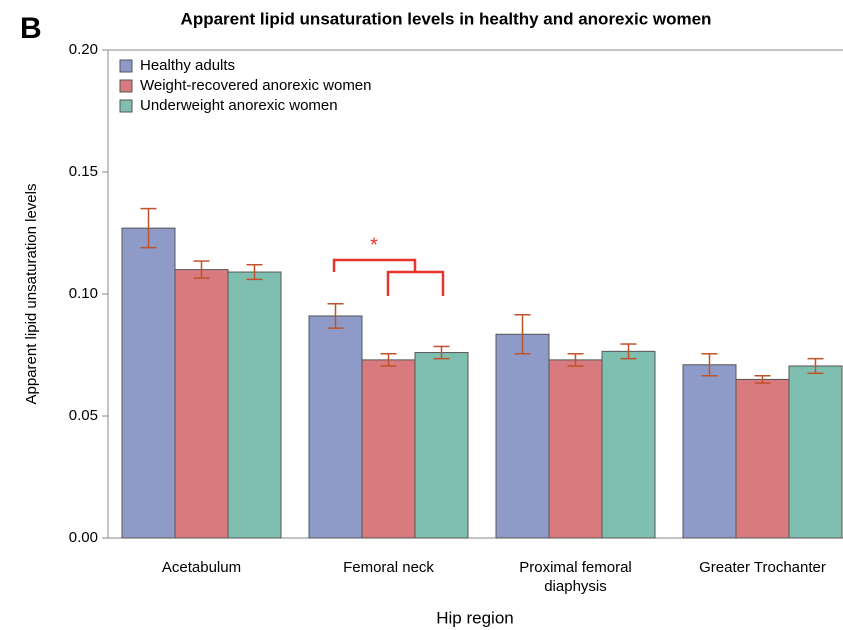  Describe the element at coordinates (575, 577) in the screenshot. I see `x-tick-label: Proximal femoral diaphysis` at that location.